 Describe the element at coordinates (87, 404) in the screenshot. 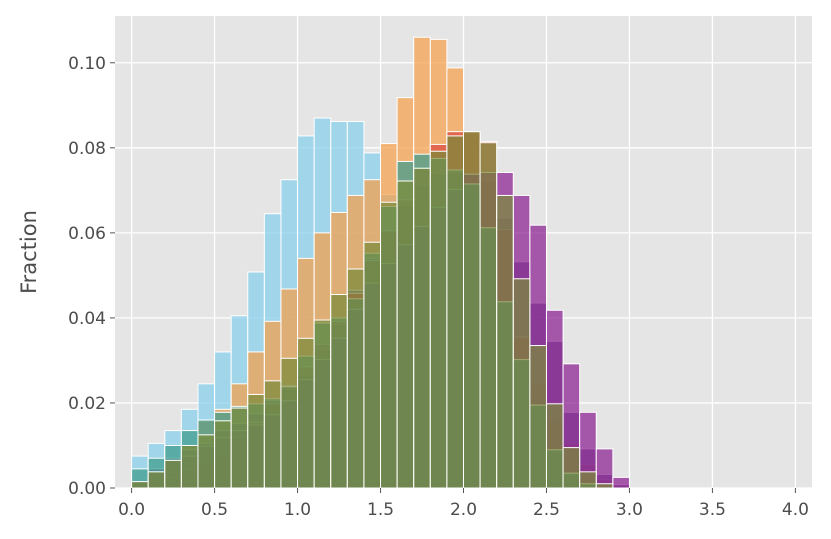

I see `y-tick-label: 0.02` at that location.